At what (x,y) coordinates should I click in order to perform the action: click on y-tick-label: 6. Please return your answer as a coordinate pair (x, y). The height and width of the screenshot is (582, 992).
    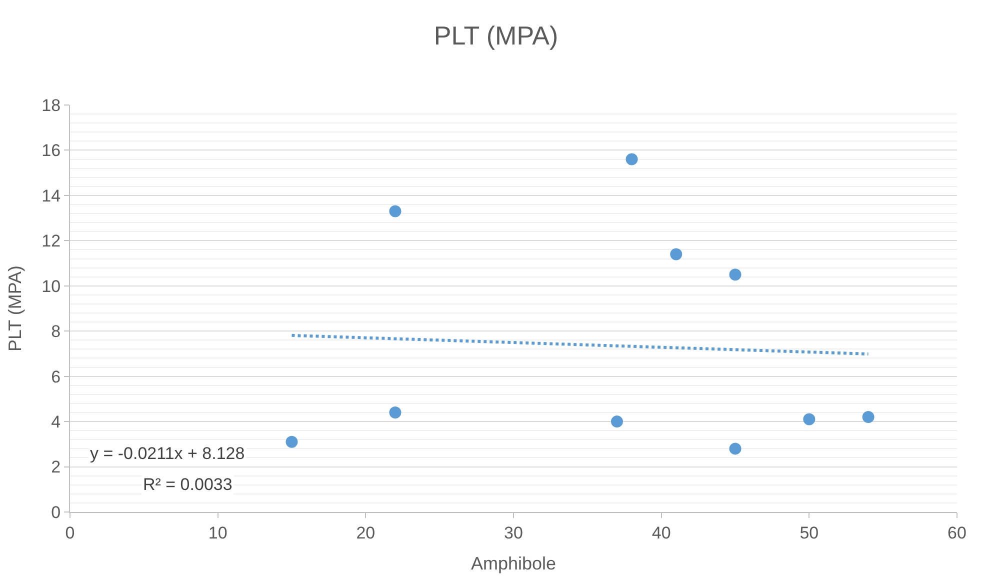
    Looking at the image, I should click on (56, 376).